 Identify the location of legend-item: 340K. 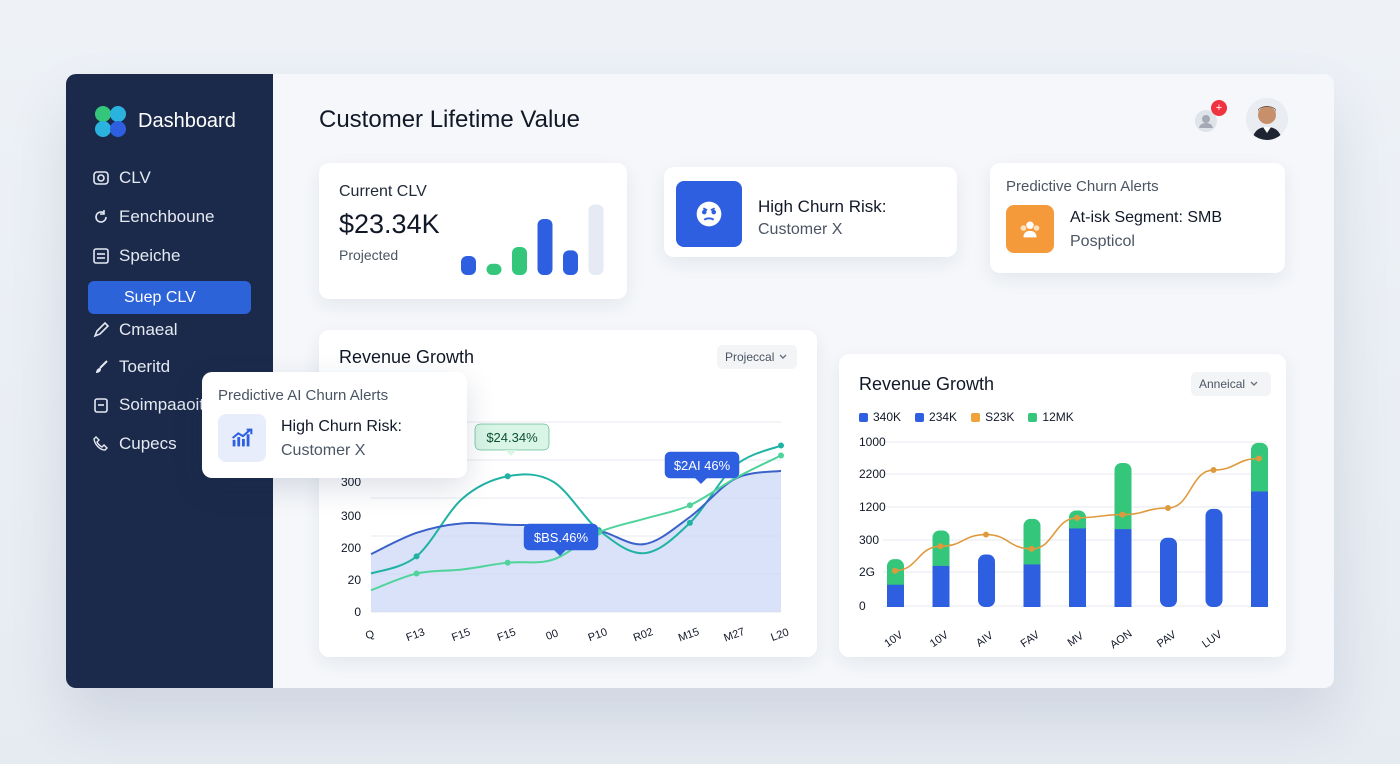
(880, 417).